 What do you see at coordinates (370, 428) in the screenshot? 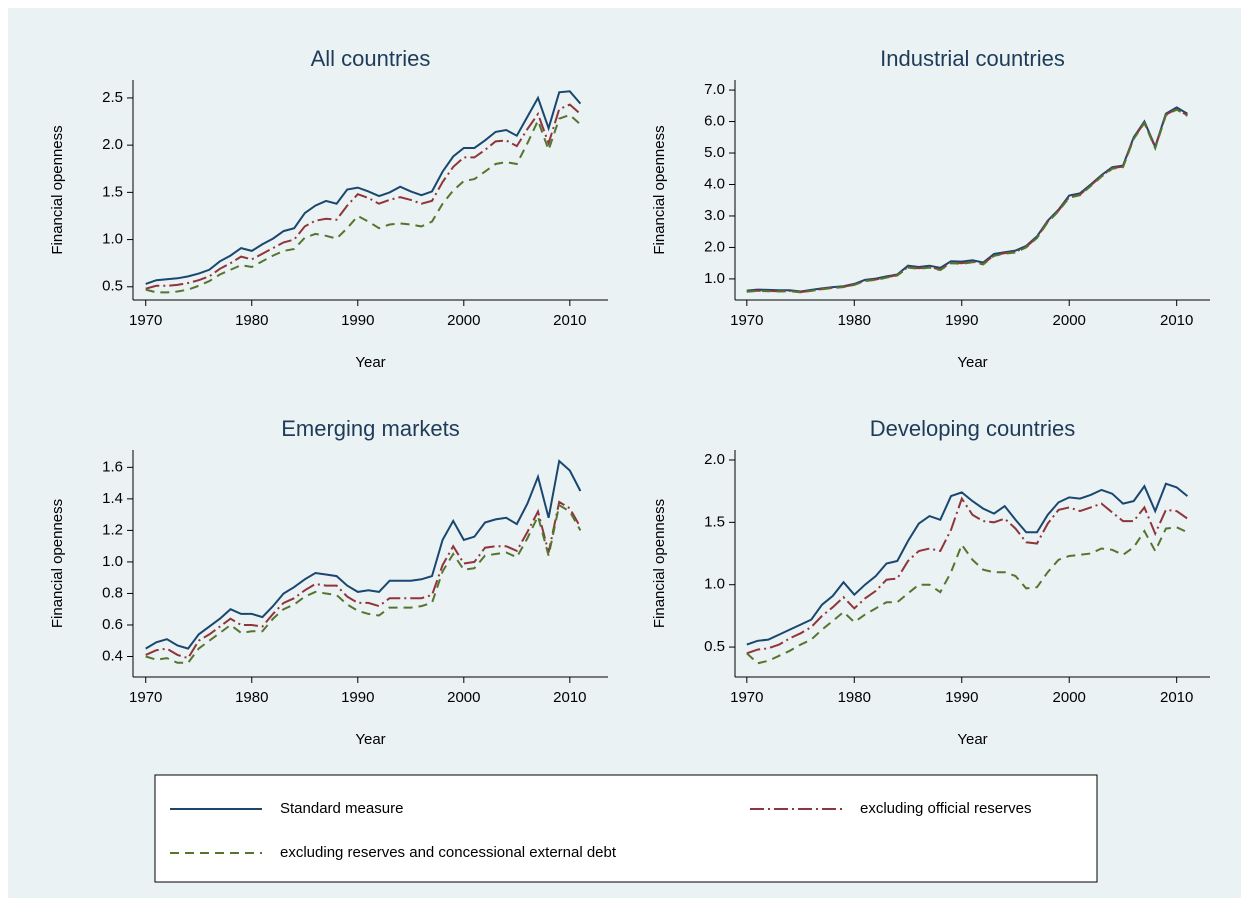
I see `panel-title: Emerging markets` at bounding box center [370, 428].